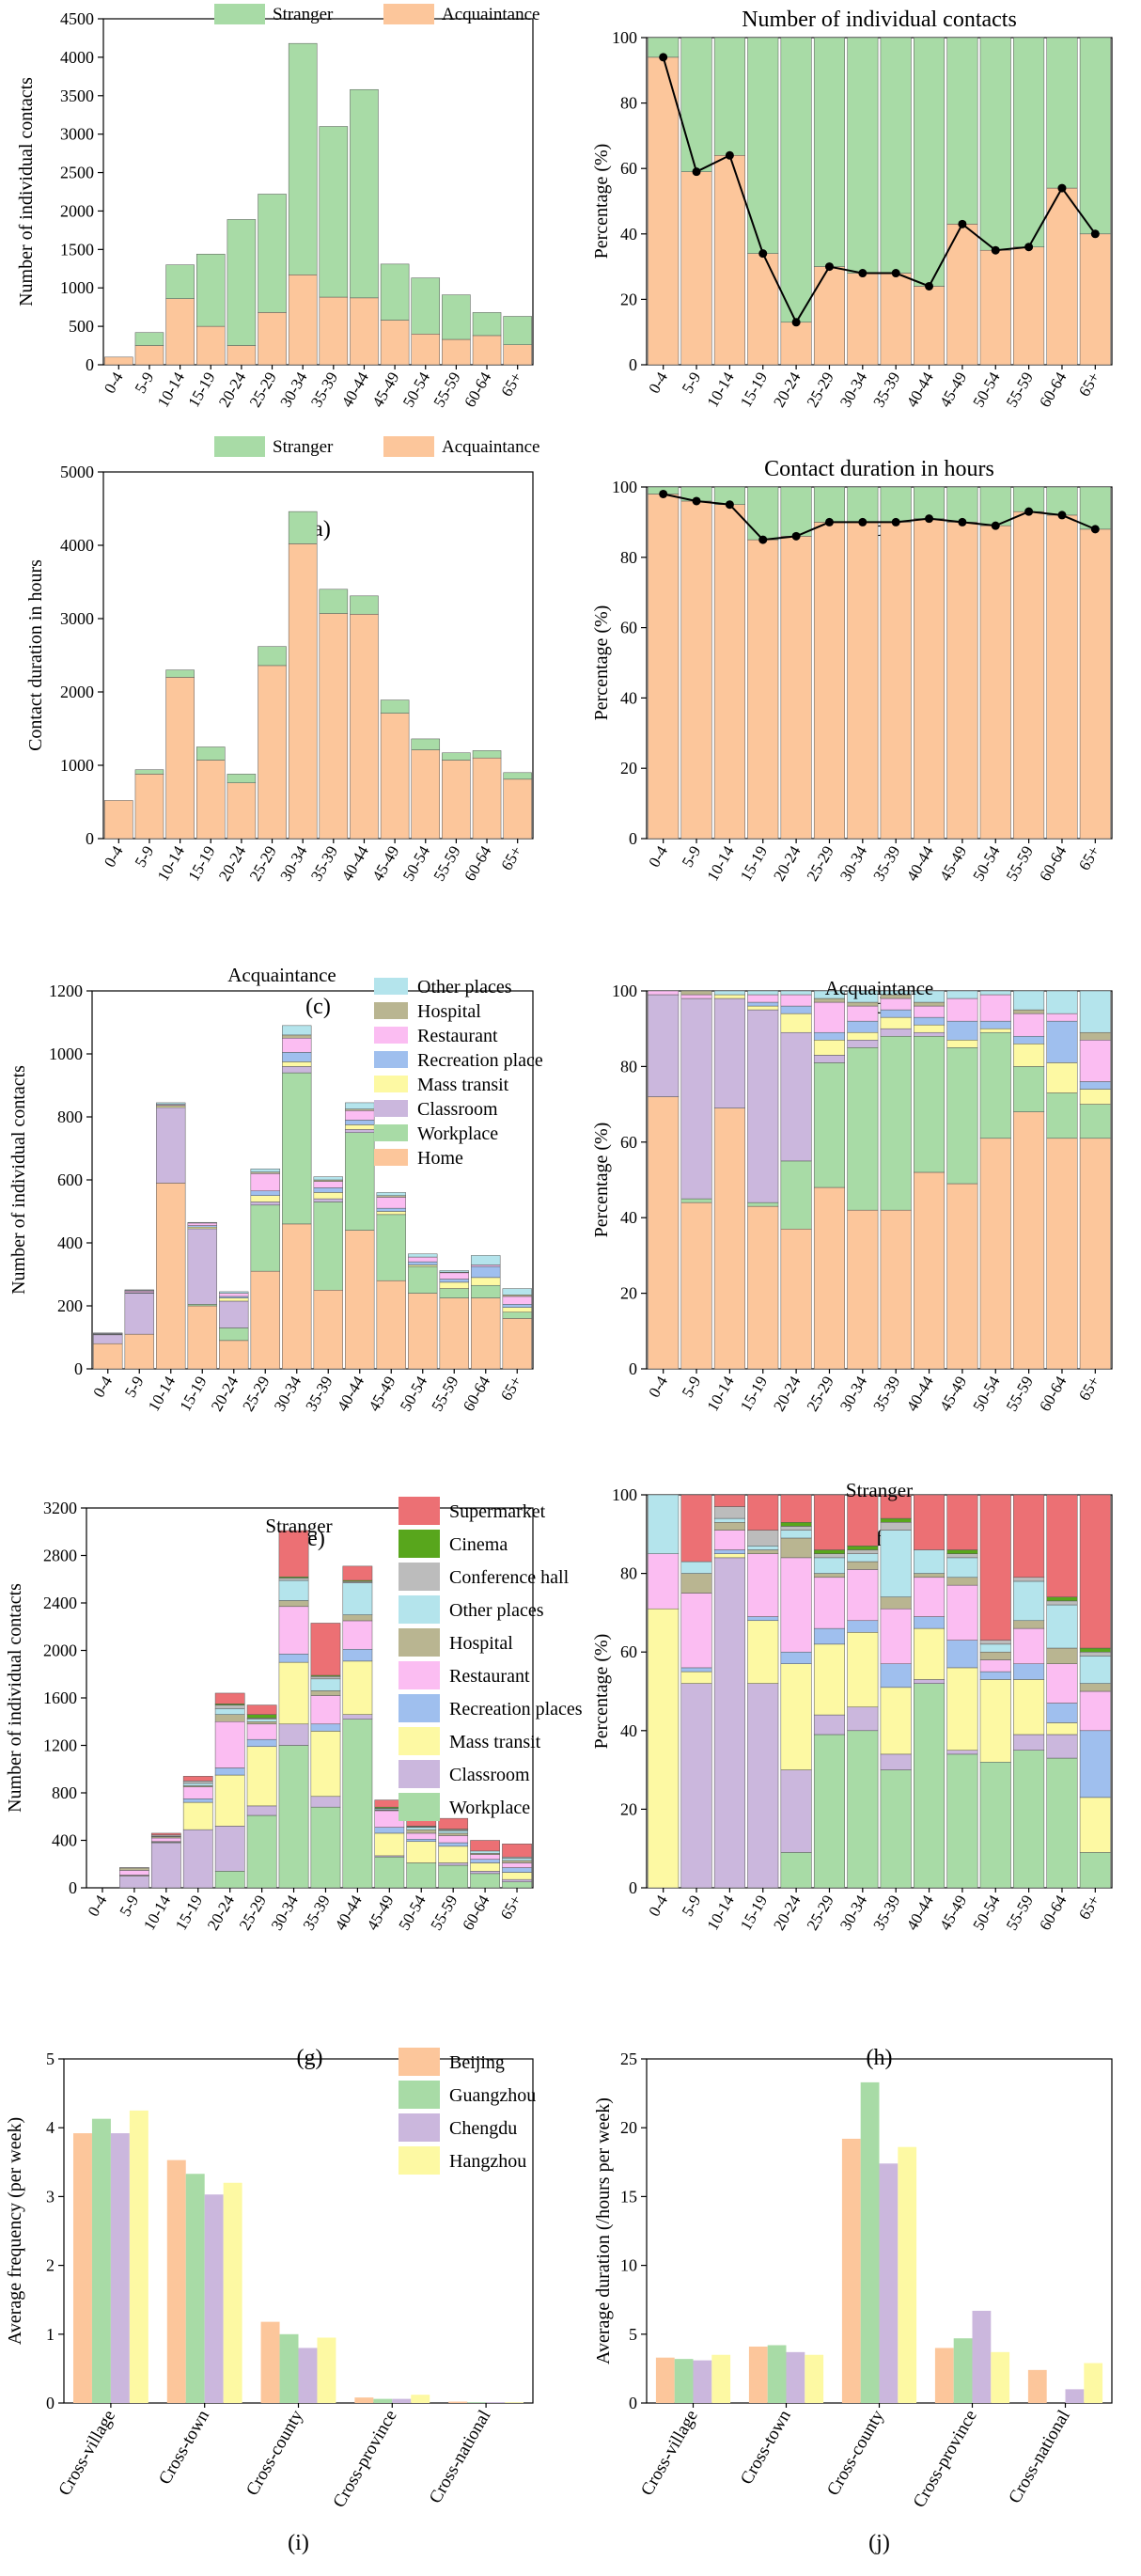 The width and height of the screenshot is (1141, 2576). What do you see at coordinates (365, 2459) in the screenshot?
I see `x-tick-label: Cross-province` at bounding box center [365, 2459].